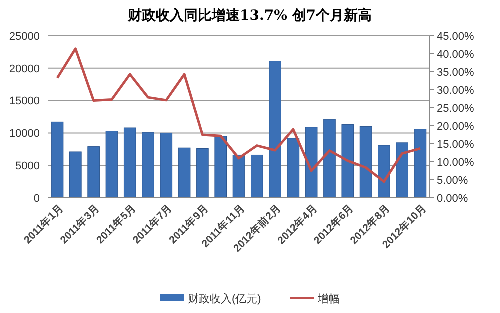  Describe the element at coordinates (24, 134) in the screenshot. I see `y-tick-label: 10000` at that location.